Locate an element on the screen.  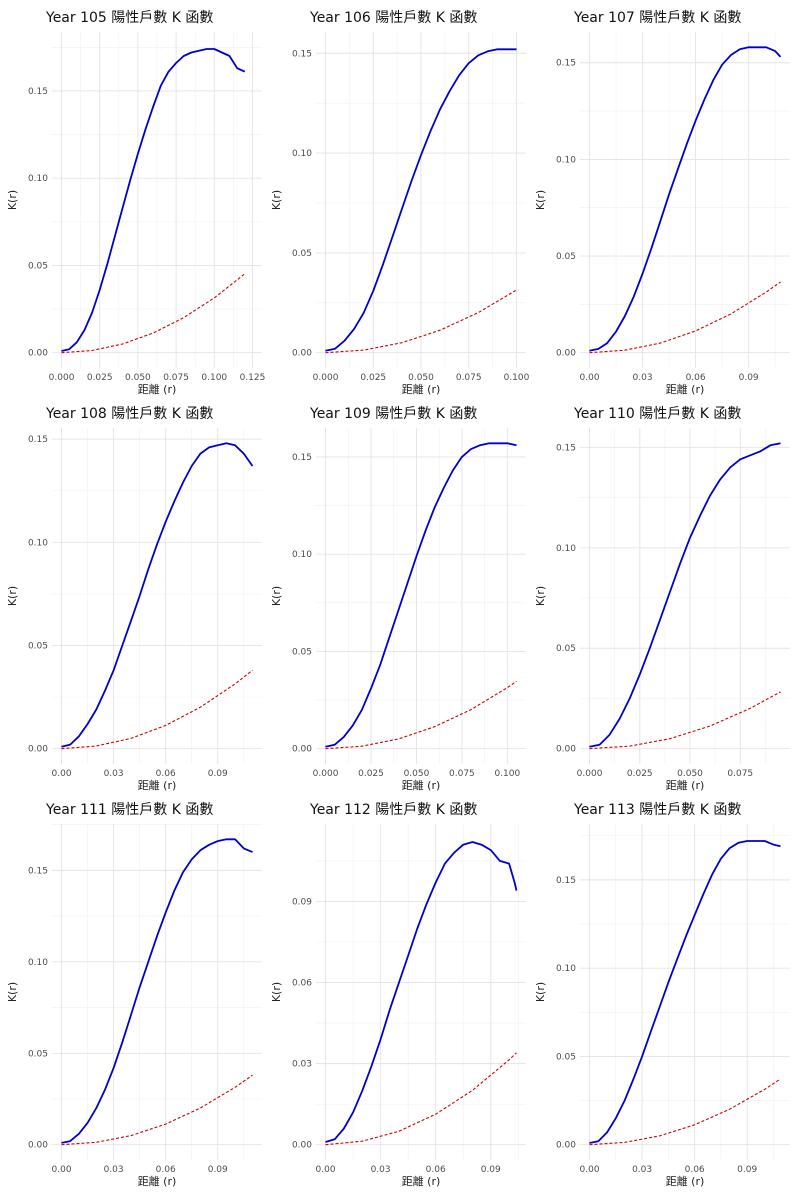
panel-title: Year 108 陽性戶數 K 函數 is located at coordinates (129, 414).